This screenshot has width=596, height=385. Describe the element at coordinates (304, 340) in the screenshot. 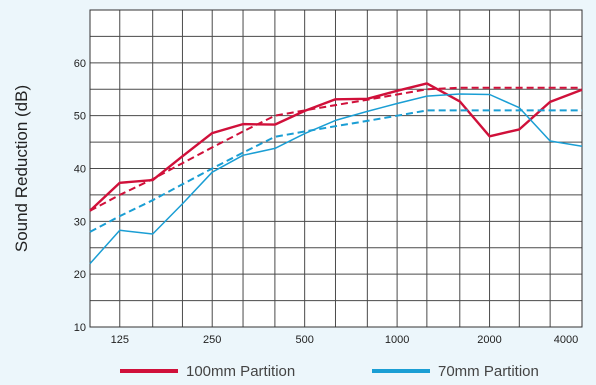

I see `x-tick-label: 500` at that location.